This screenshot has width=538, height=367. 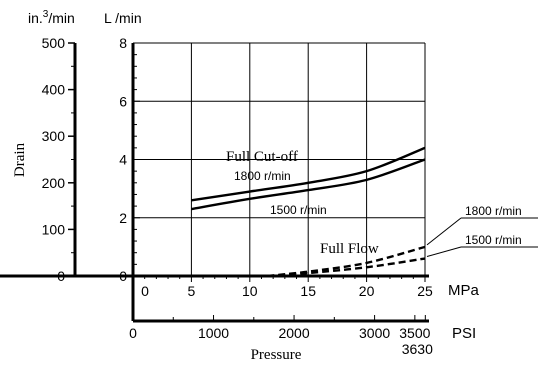 What do you see at coordinates (367, 291) in the screenshot?
I see `mpa-tick-label-20: 20` at bounding box center [367, 291].